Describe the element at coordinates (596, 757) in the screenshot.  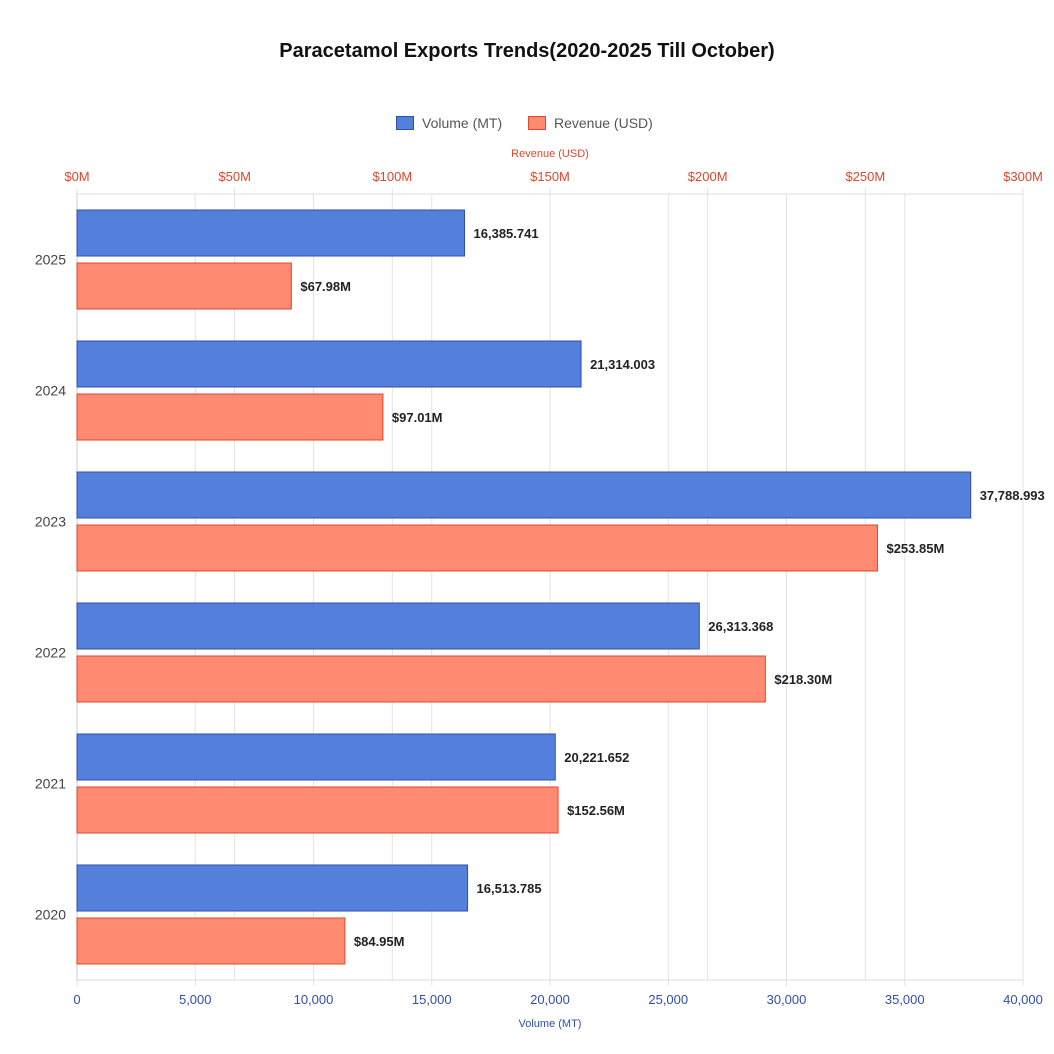
I see `data-label-volume: 20,221.652` at that location.